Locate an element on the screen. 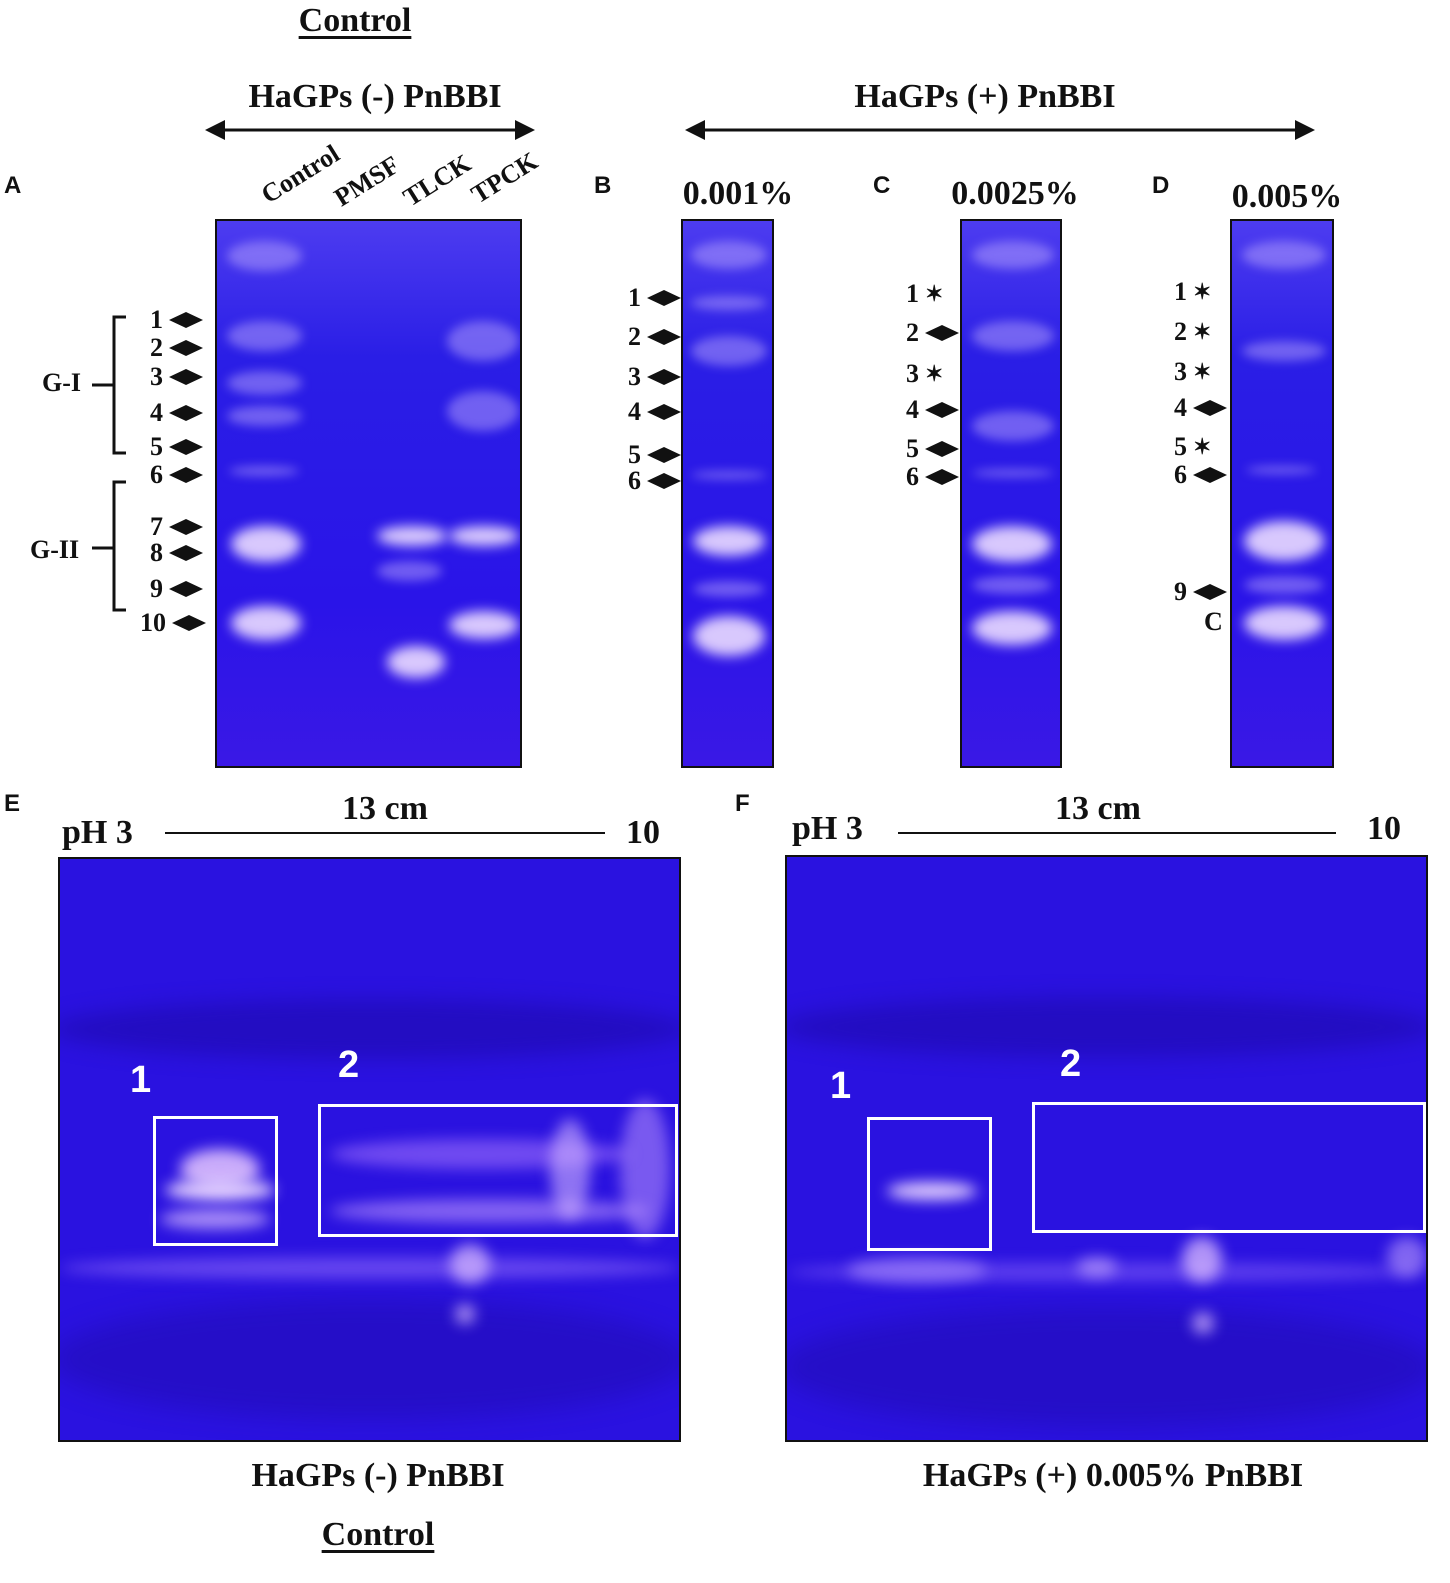 This screenshot has width=1450, height=1583. lane-header-control: Control is located at coordinates (300, 174).